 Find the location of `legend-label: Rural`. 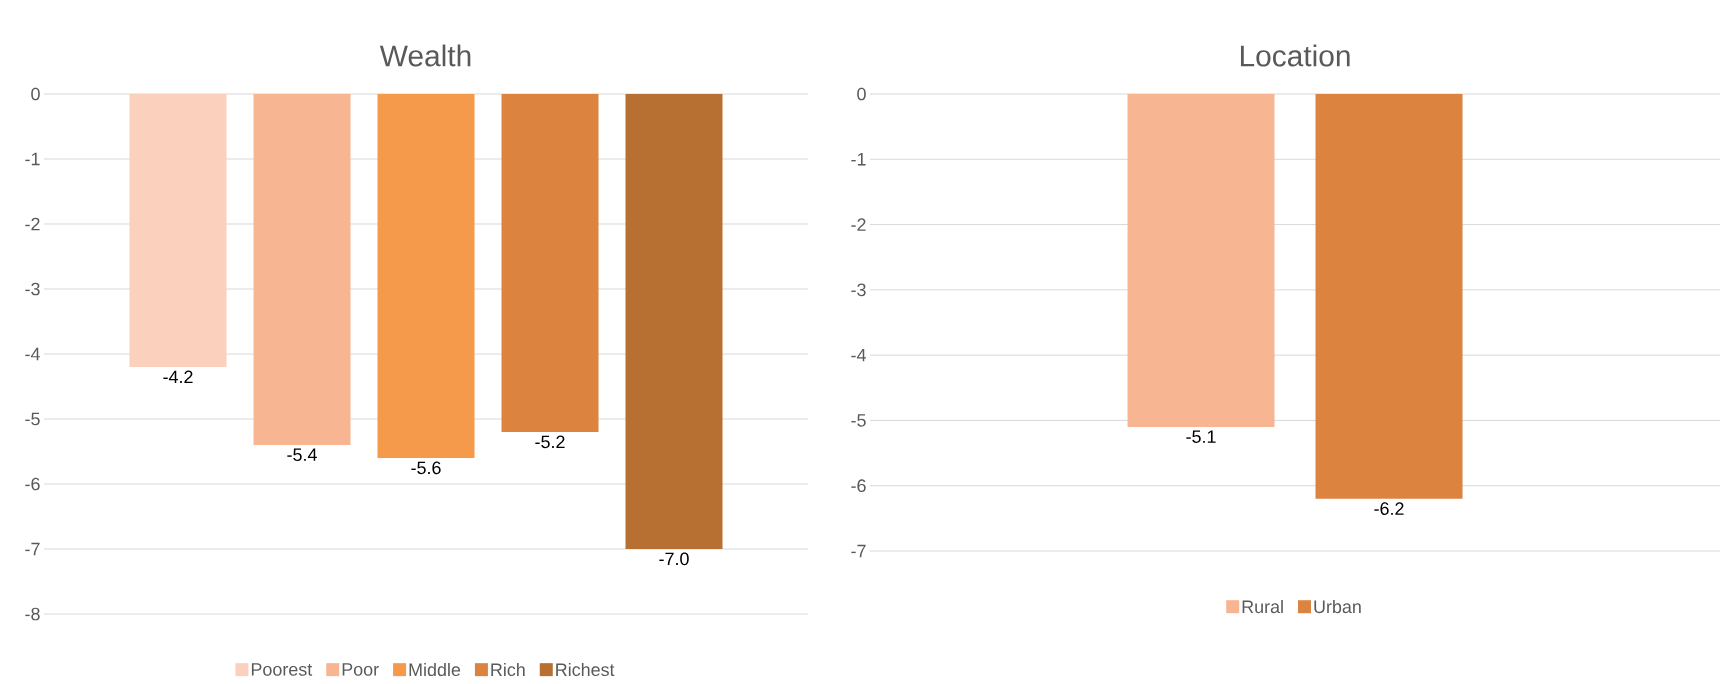

legend-label: Rural is located at coordinates (1262, 606).